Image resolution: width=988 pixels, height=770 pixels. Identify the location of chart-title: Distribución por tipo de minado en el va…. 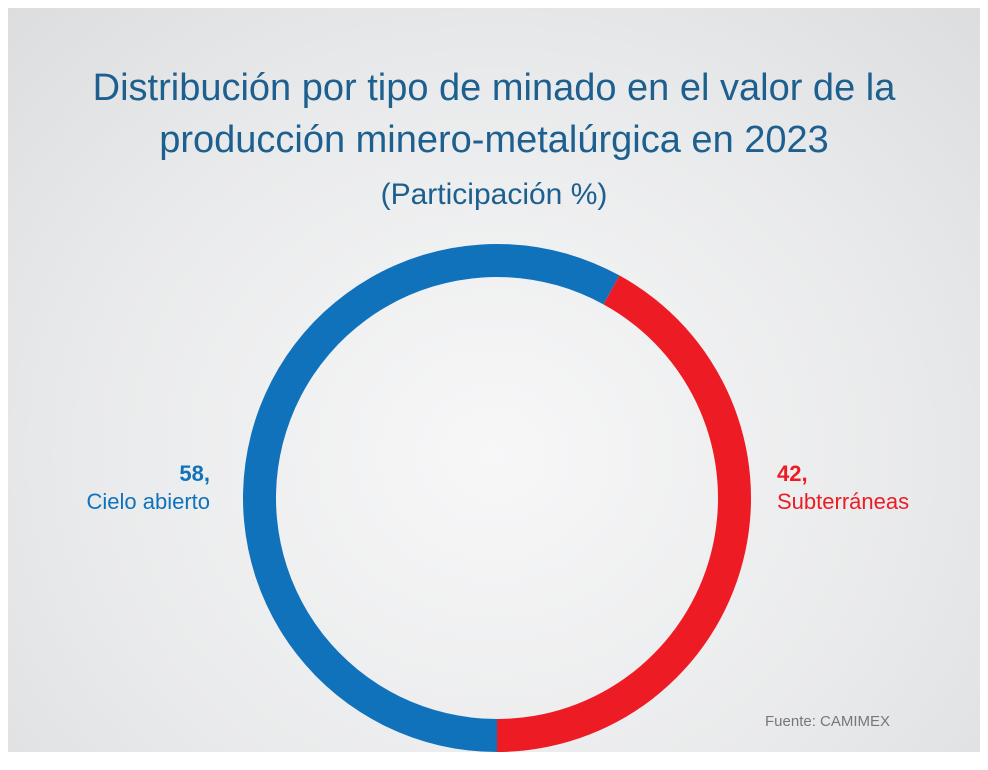
(494, 114).